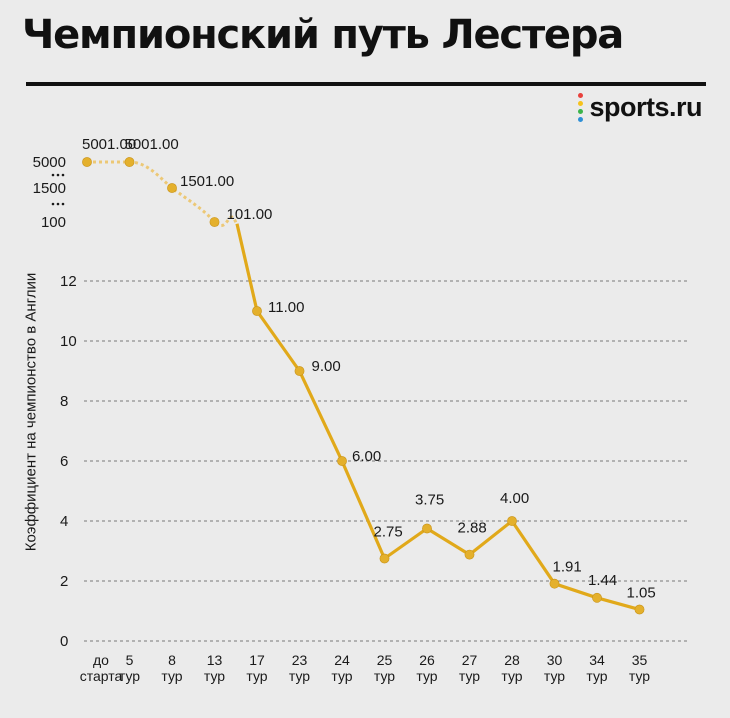 This screenshot has width=730, height=718. What do you see at coordinates (581, 107) in the screenshot?
I see `brand-dots-icon` at bounding box center [581, 107].